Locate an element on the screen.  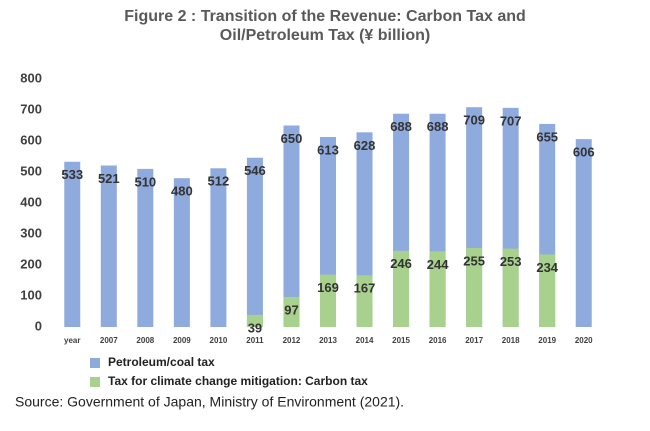
y-tick-label: 500 is located at coordinates (31, 170).